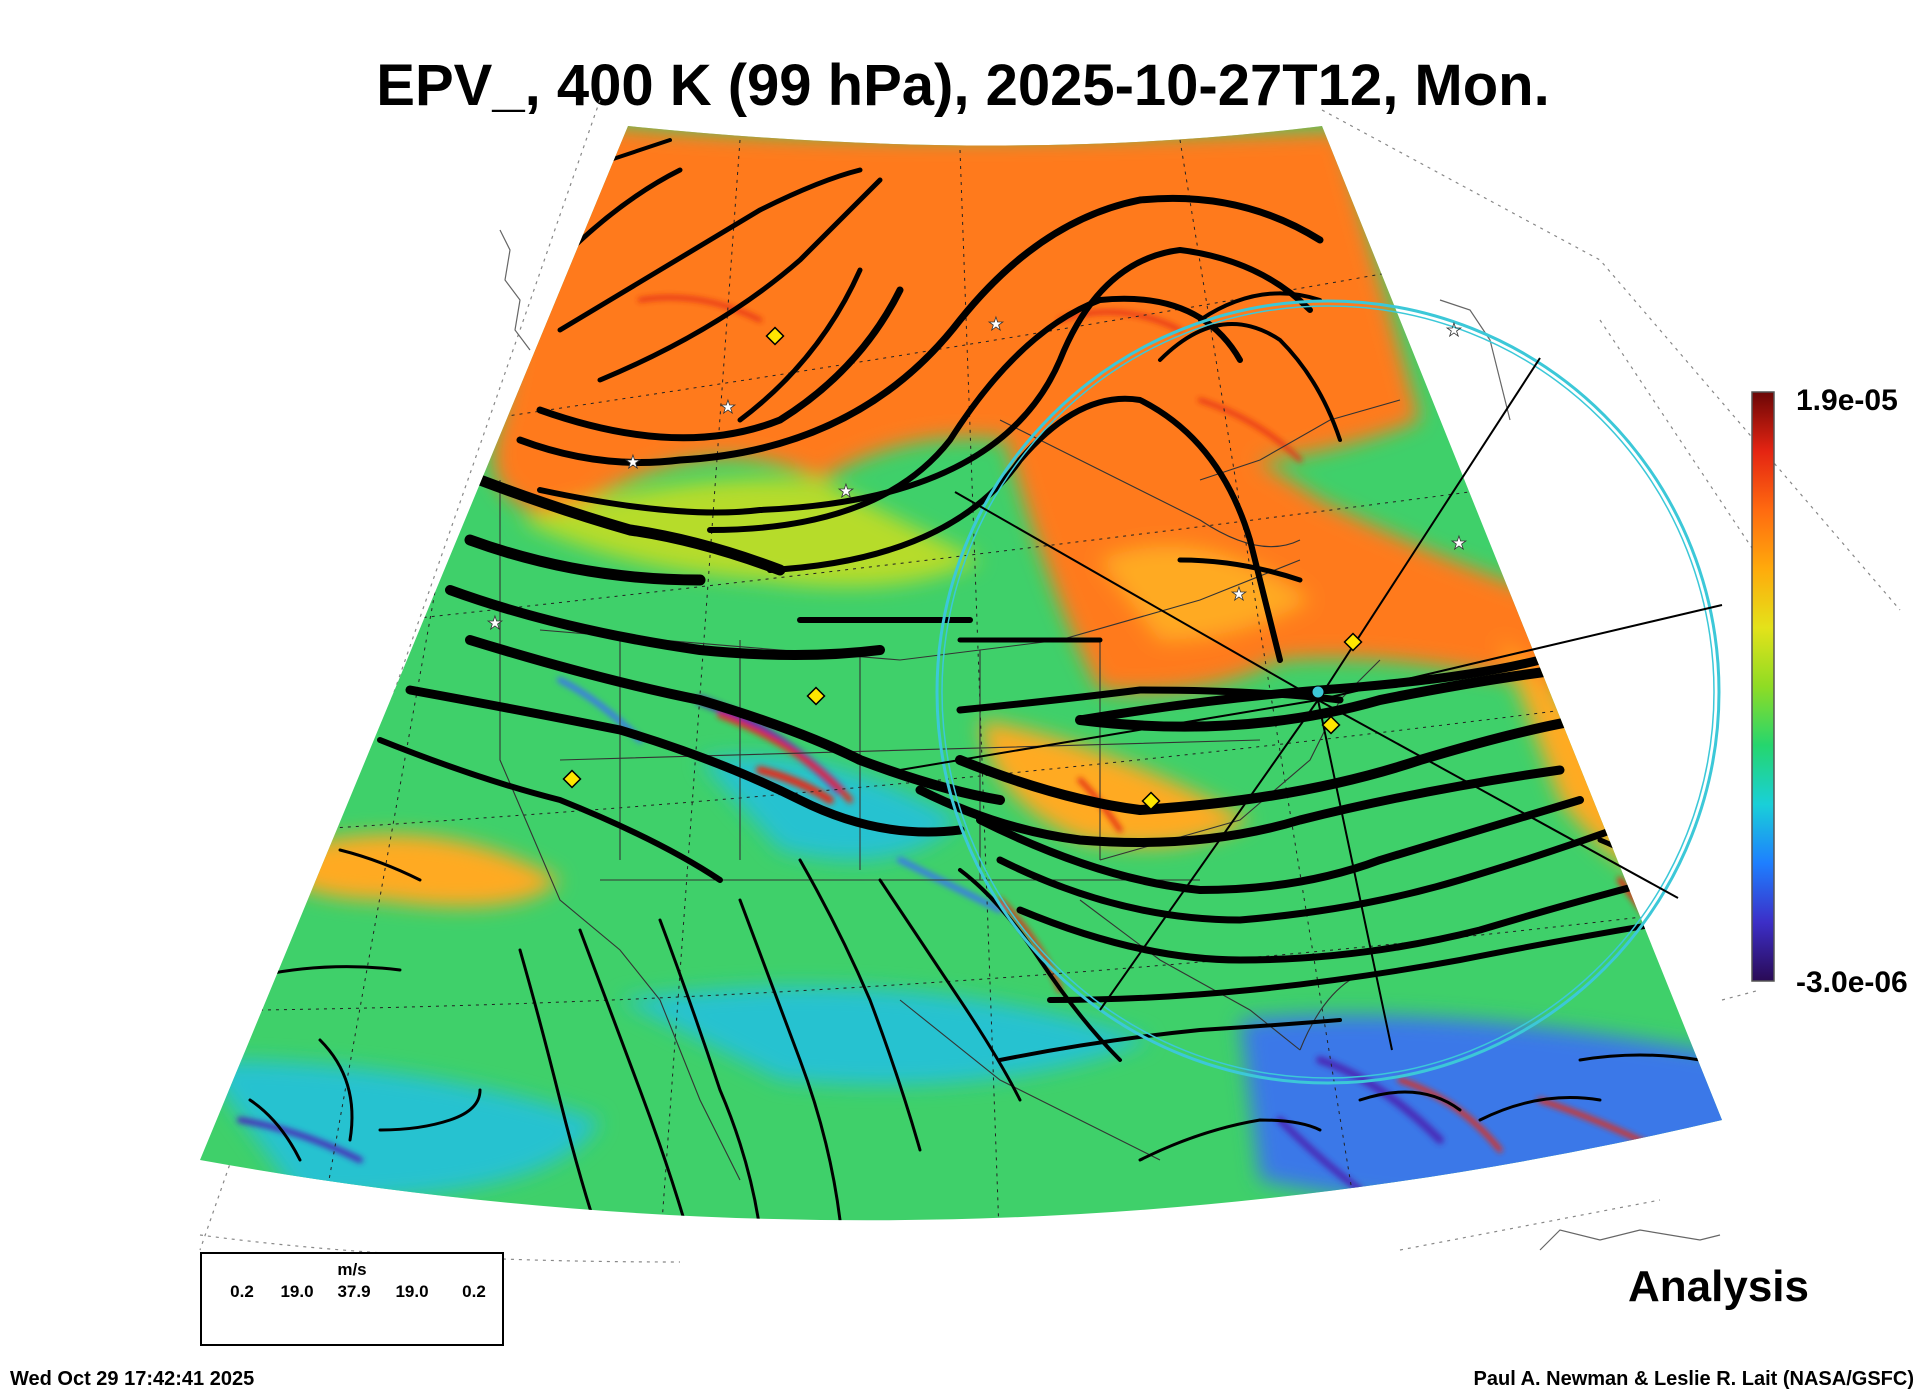 This screenshot has width=1926, height=1394. I want to click on wind-legend: m/s 0.2 19.0 37.9 19.0 0.2, so click(352, 1299).